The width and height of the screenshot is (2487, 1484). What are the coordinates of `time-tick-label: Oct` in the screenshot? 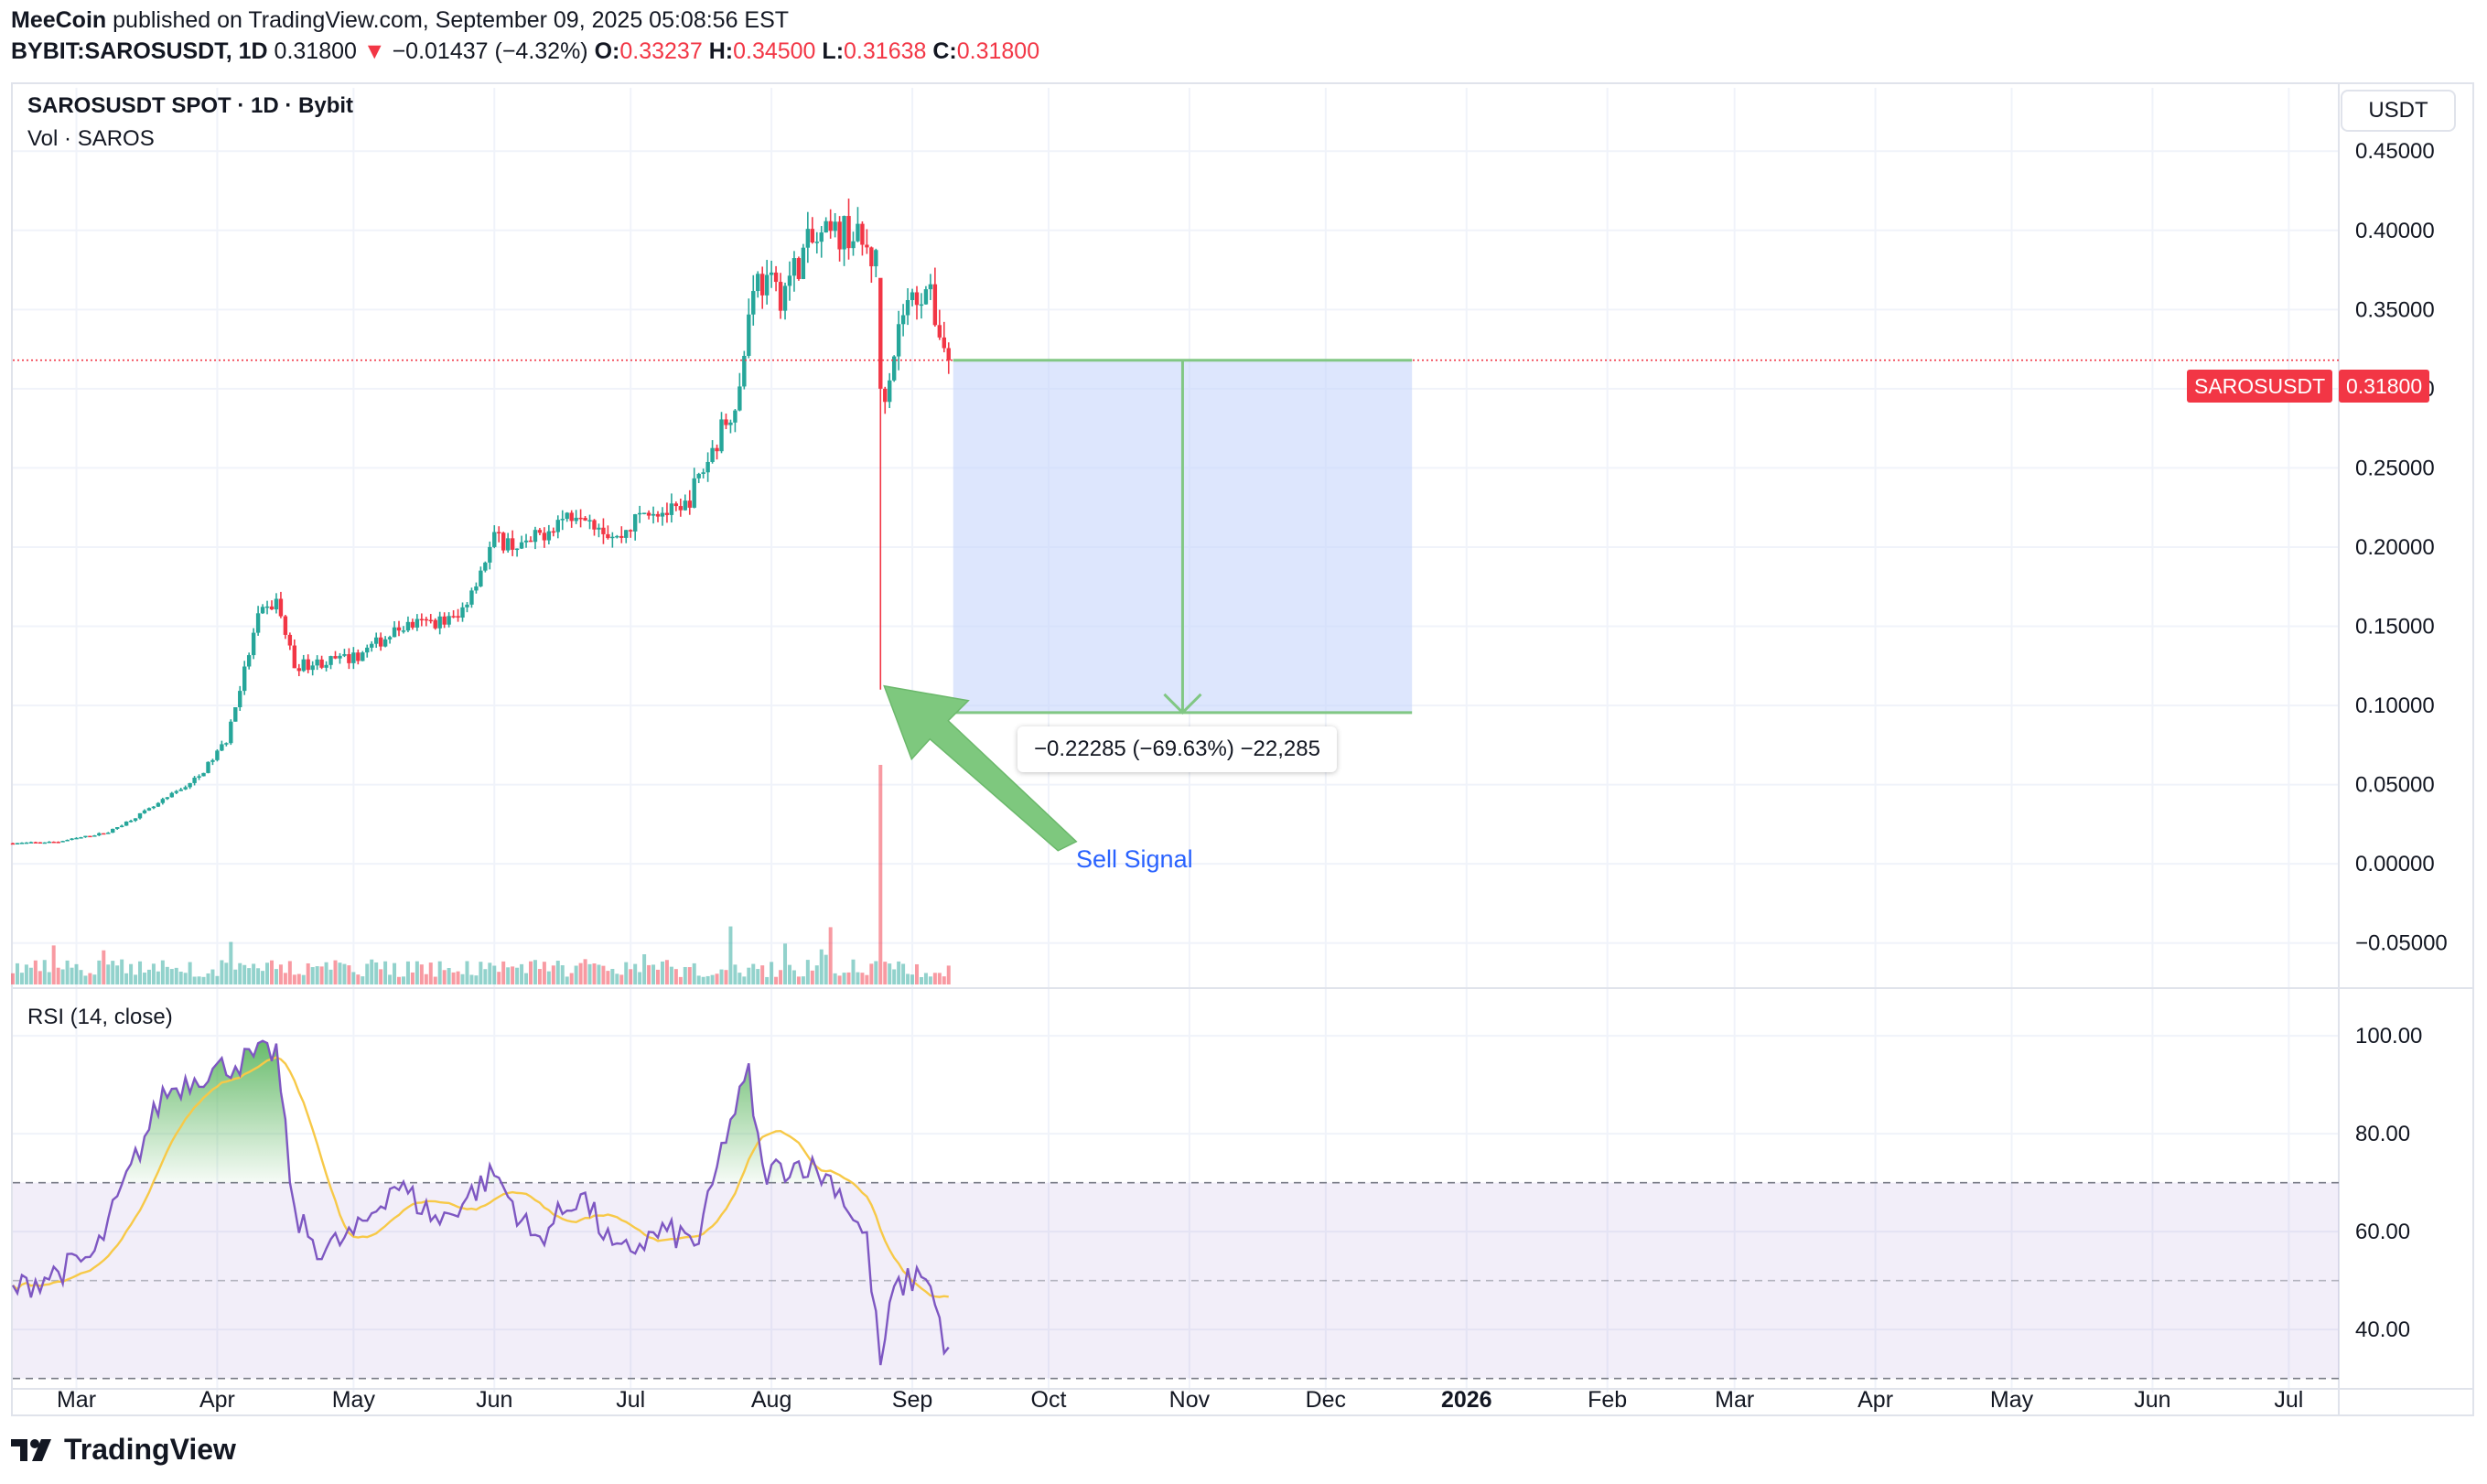 It's located at (1049, 1400).